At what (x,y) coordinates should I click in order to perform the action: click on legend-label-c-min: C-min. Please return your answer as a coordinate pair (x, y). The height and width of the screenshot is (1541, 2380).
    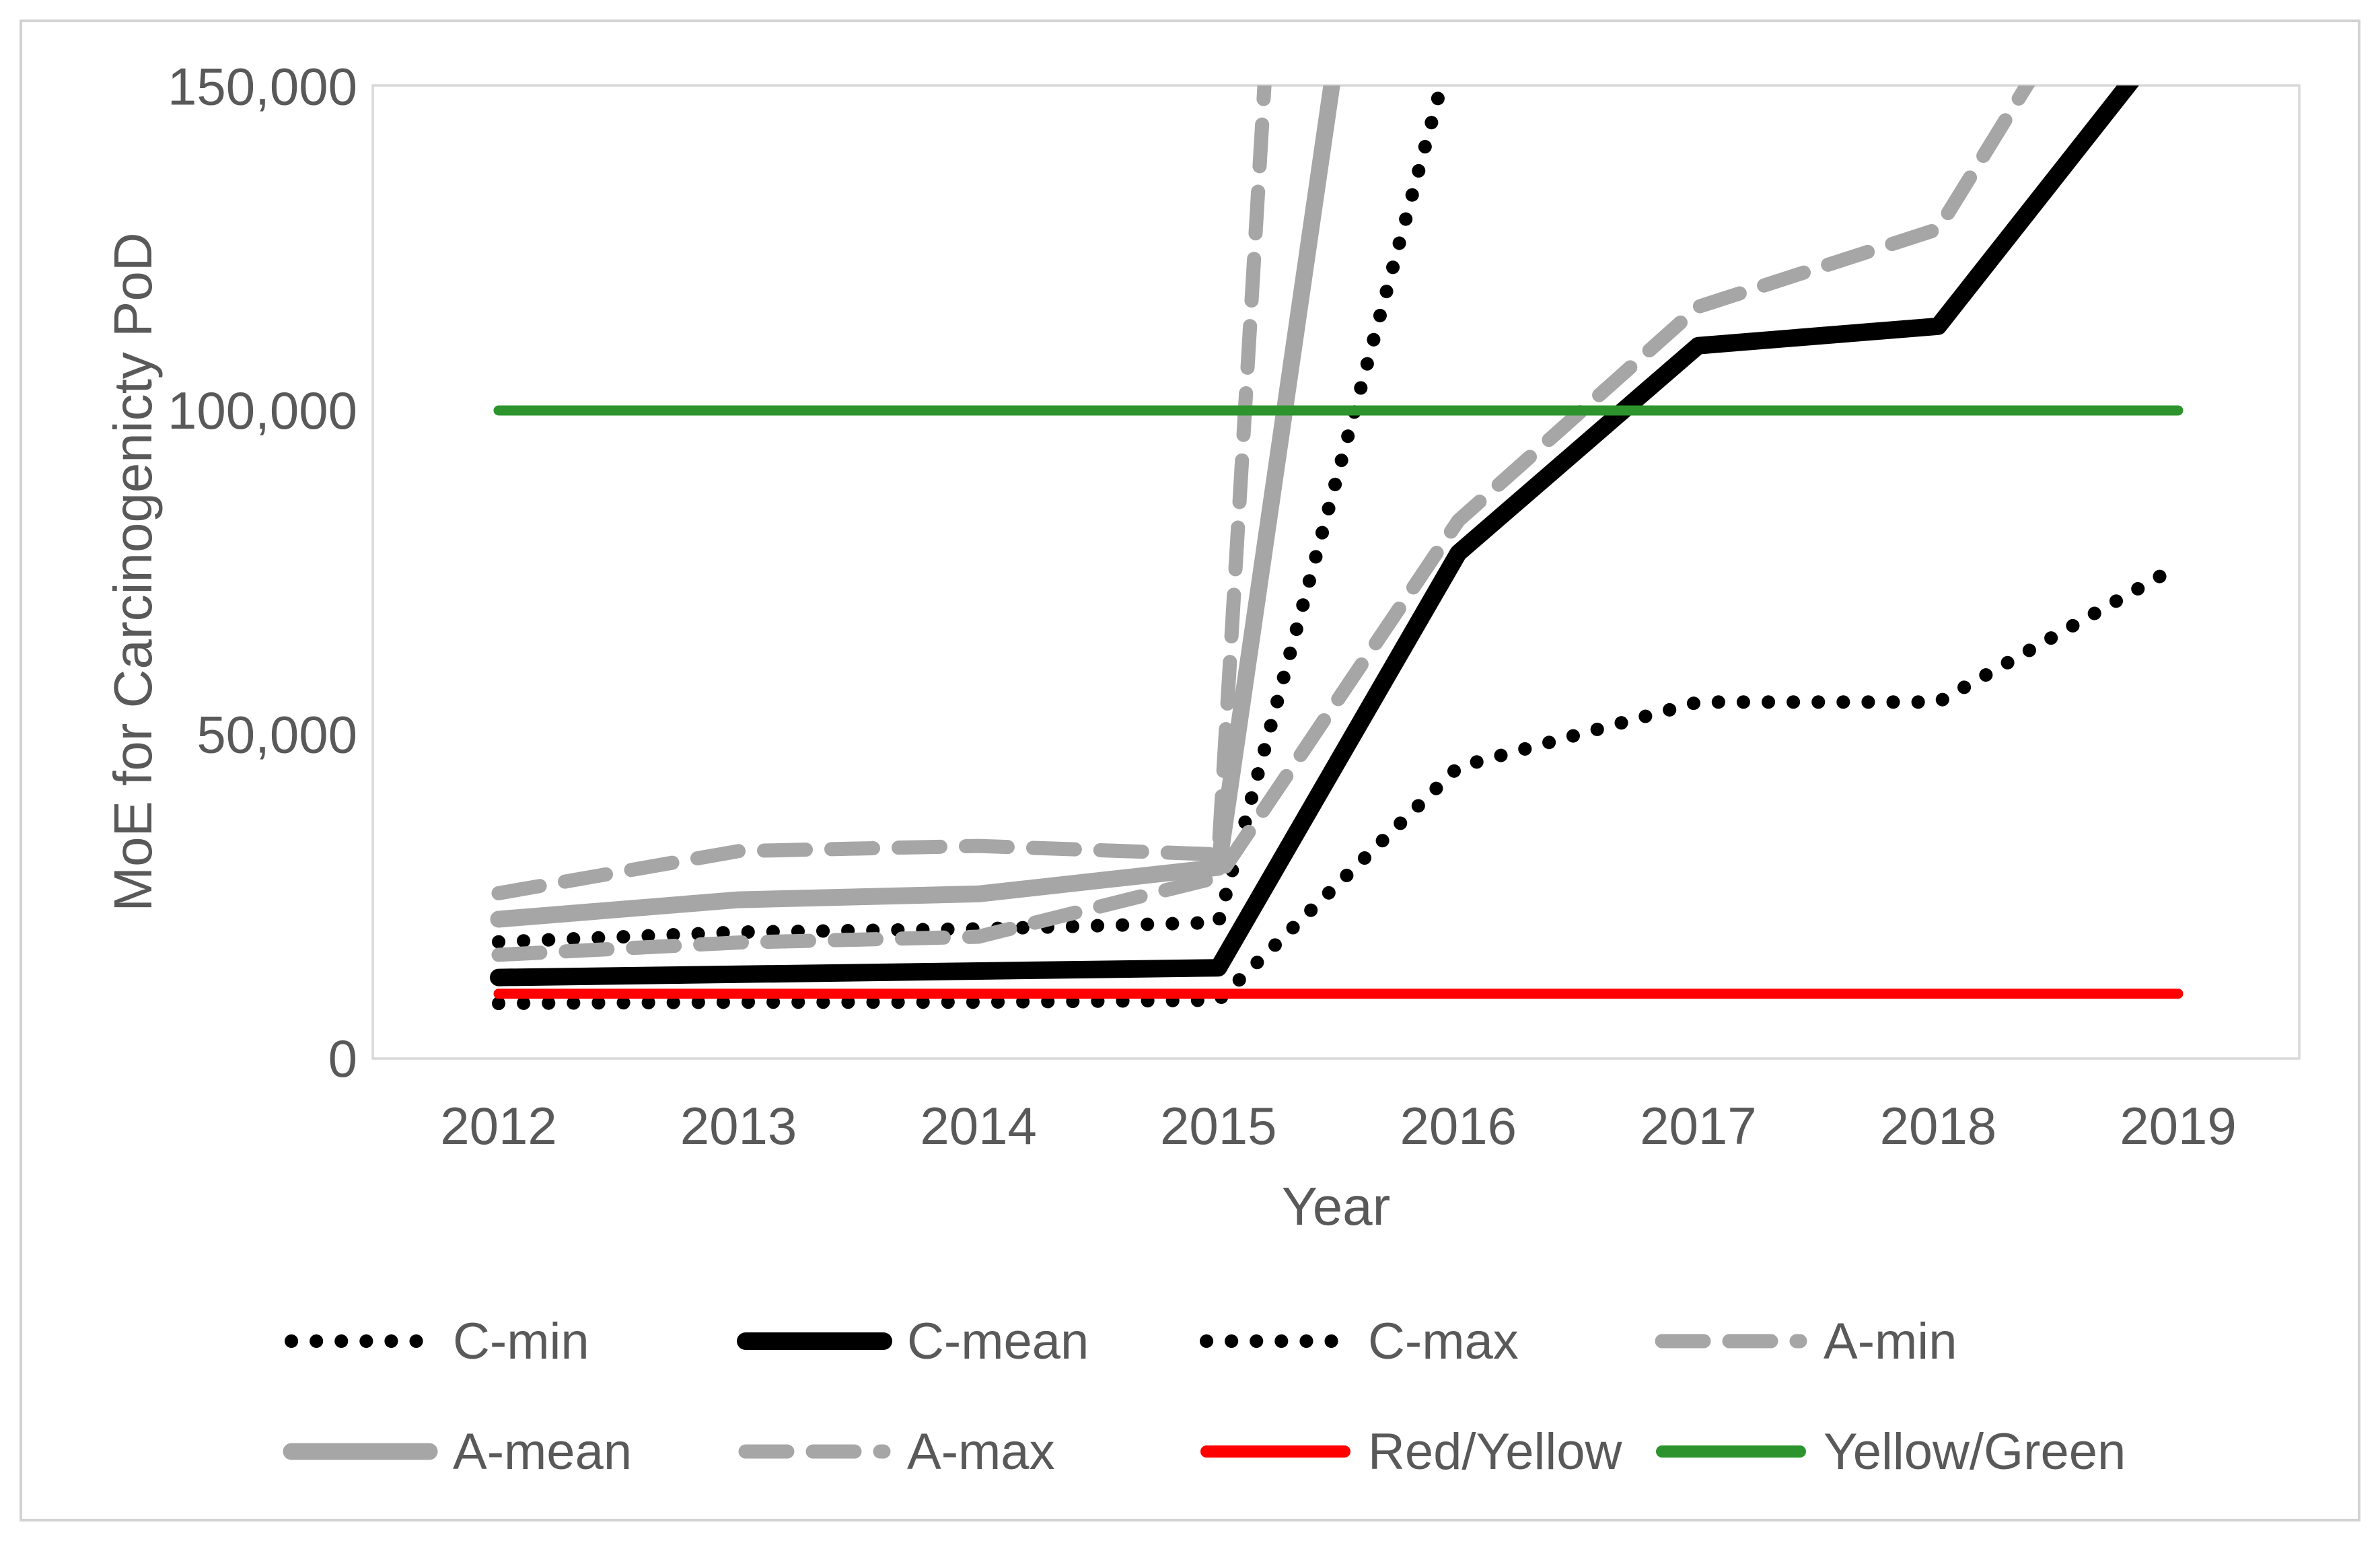
    Looking at the image, I should click on (521, 1341).